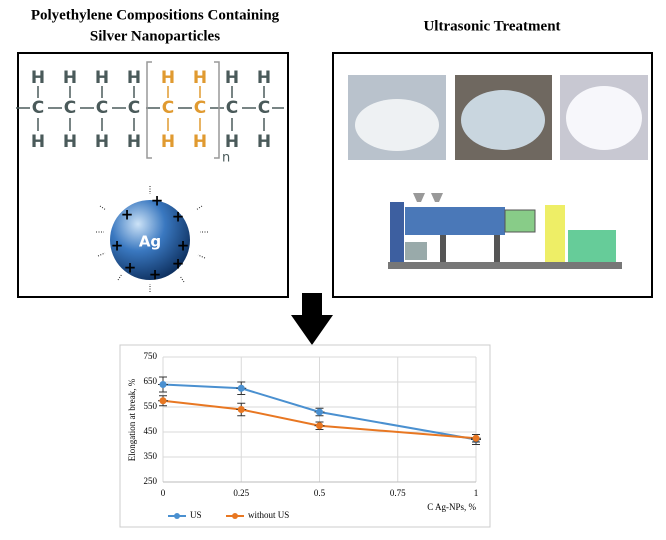 Image resolution: width=666 pixels, height=540 pixels. I want to click on down-arrow, so click(312, 319).